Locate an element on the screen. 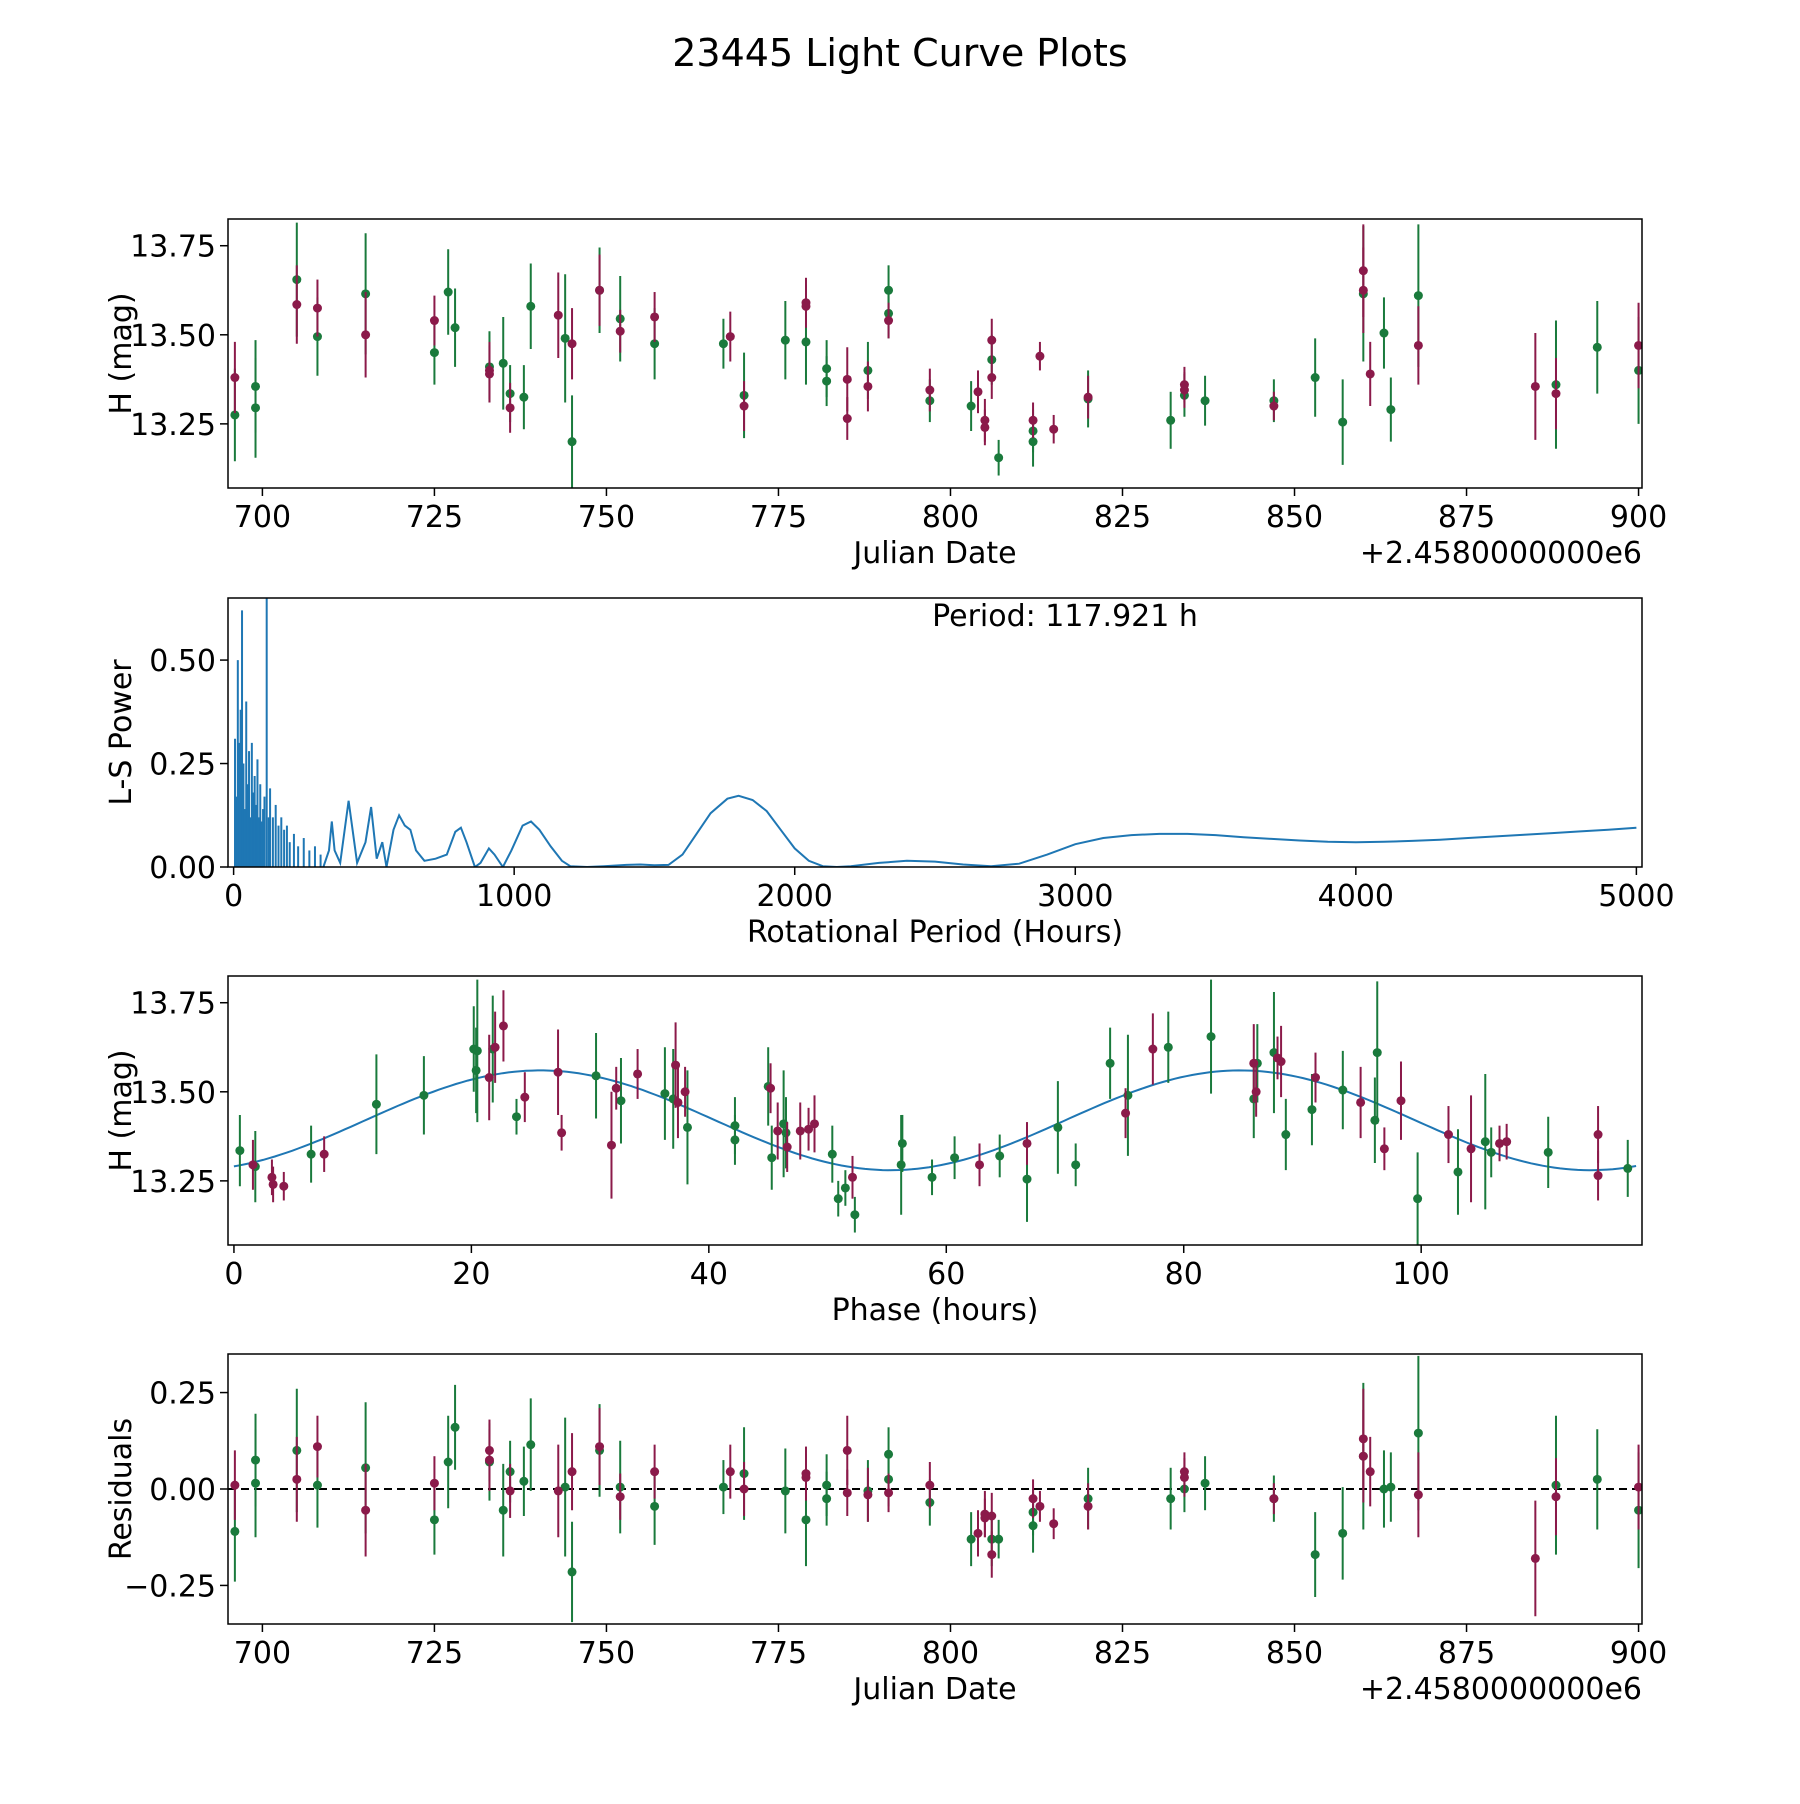 The width and height of the screenshot is (1800, 1804). x-tick-label: 850 is located at coordinates (1294, 517).